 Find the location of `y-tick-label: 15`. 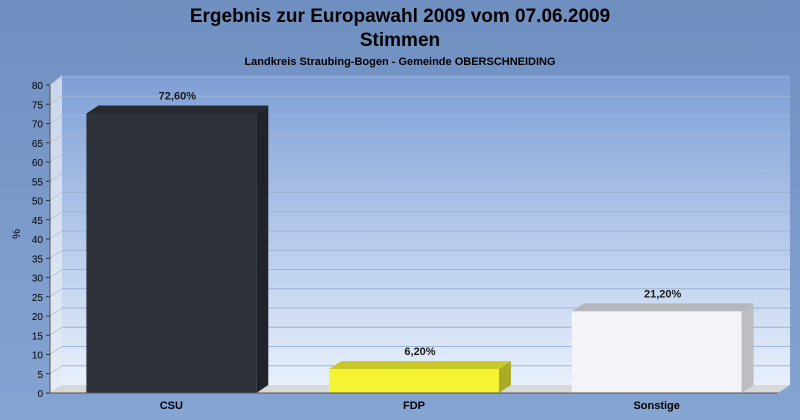

y-tick-label: 15 is located at coordinates (38, 336).